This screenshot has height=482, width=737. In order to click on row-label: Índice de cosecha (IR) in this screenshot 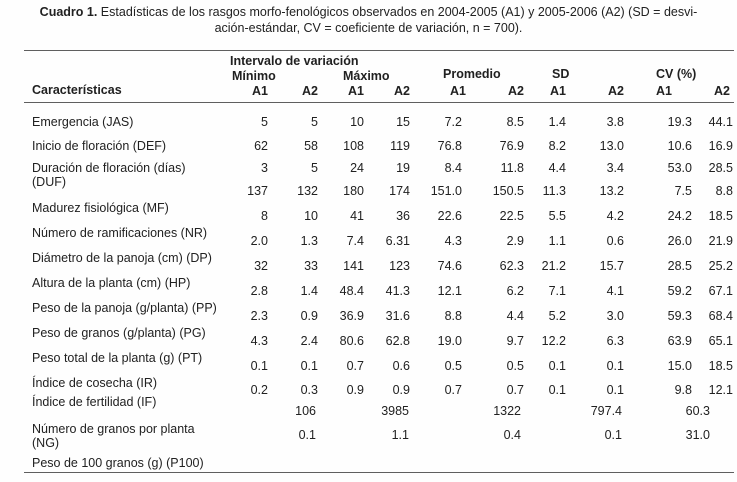, I will do `click(95, 383)`.